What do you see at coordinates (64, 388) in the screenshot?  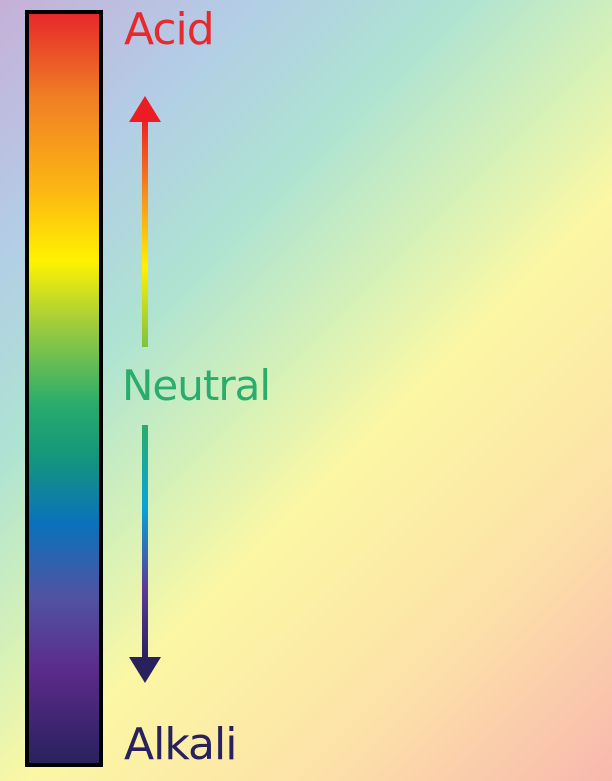 I see `ph-color-scale-bar` at bounding box center [64, 388].